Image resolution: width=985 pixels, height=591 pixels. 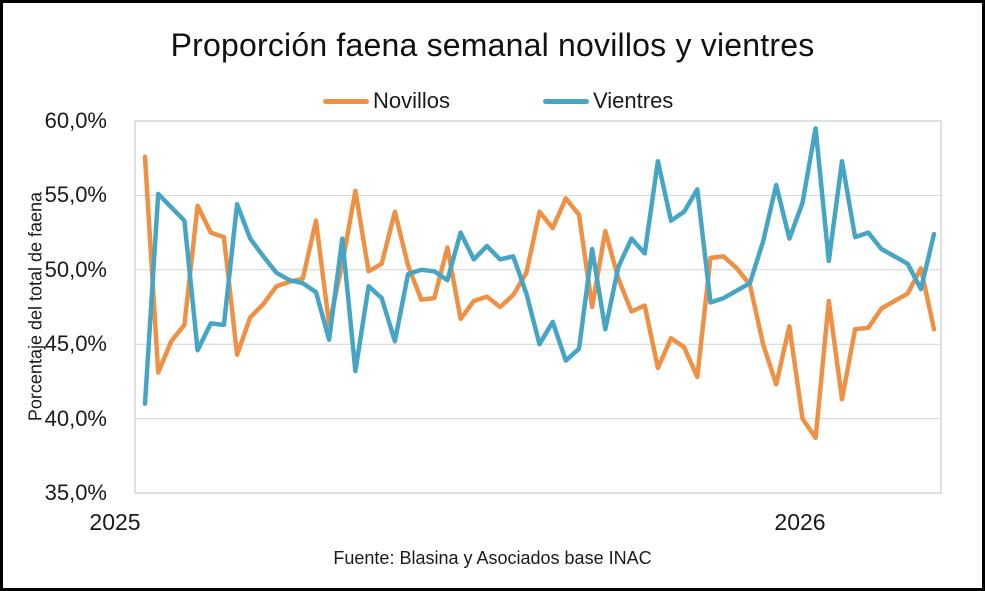 What do you see at coordinates (75, 492) in the screenshot?
I see `y-tick-label: 35,0%` at bounding box center [75, 492].